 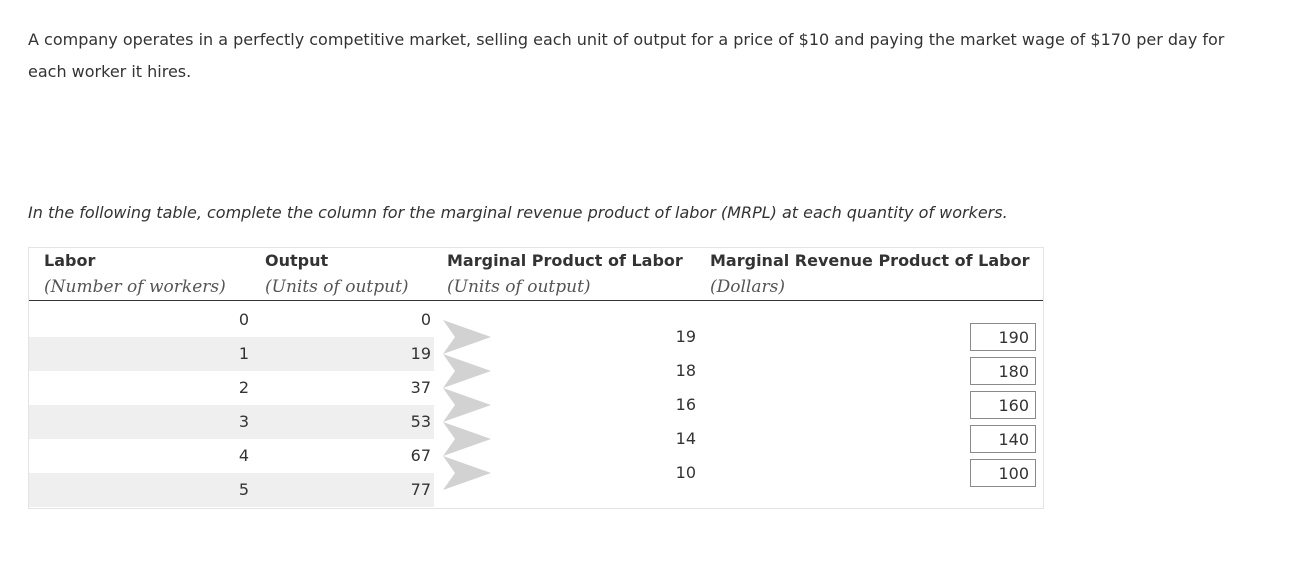 I want to click on labor-cell: 3, so click(x=243, y=421).